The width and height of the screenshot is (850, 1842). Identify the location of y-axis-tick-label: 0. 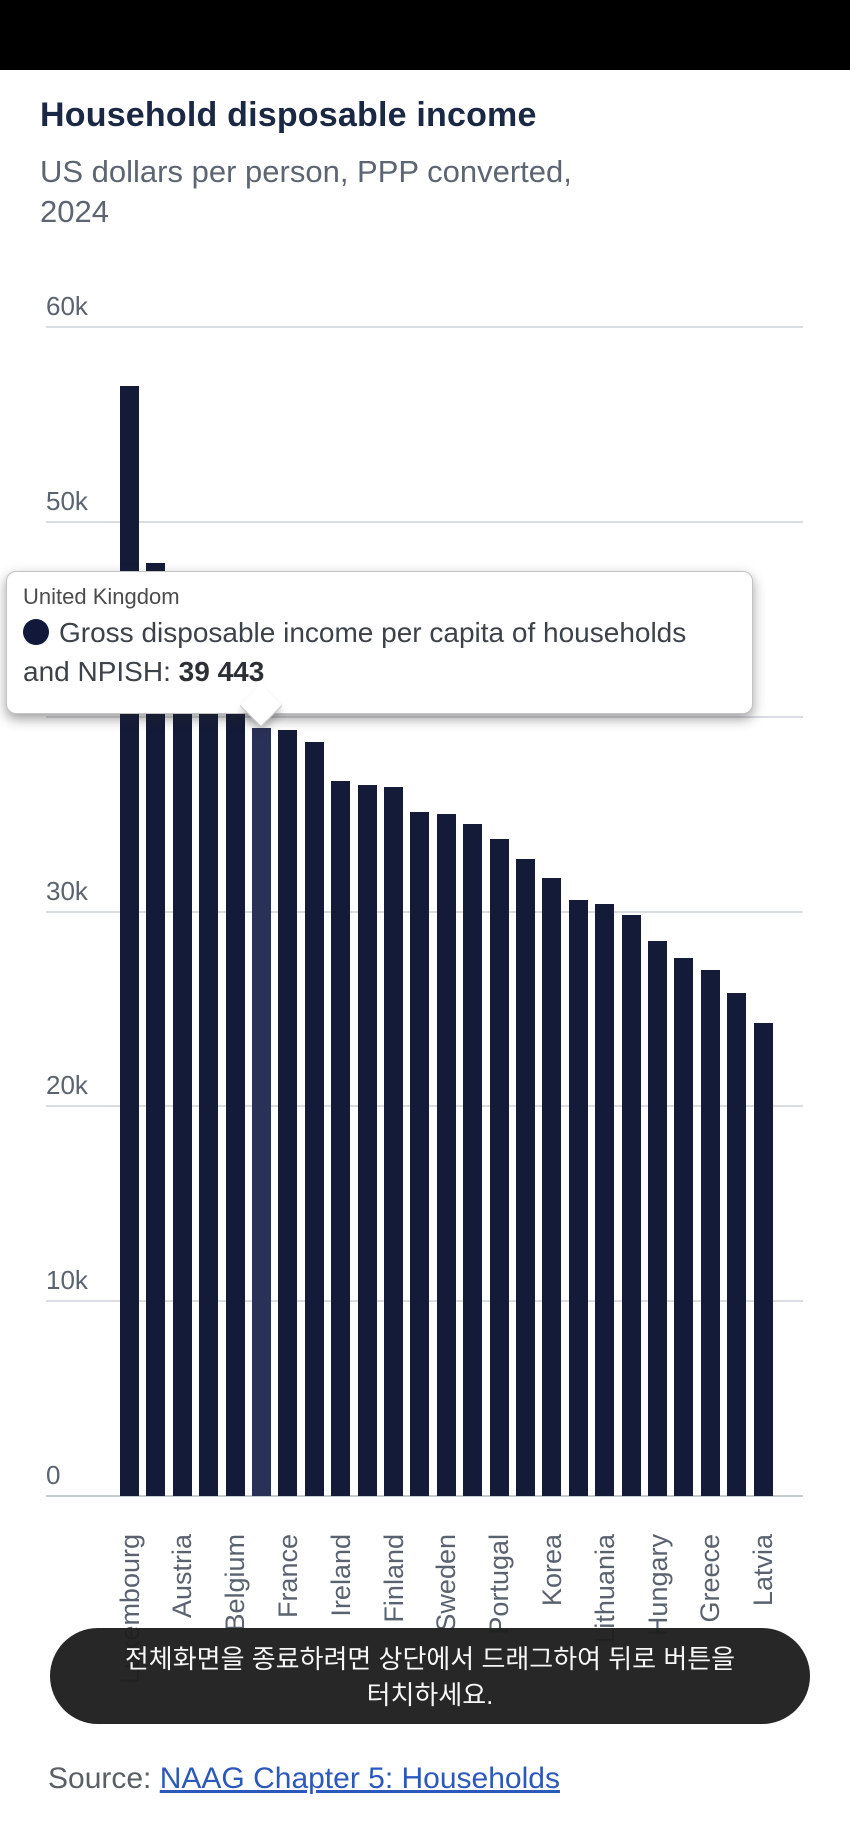
(53, 1475).